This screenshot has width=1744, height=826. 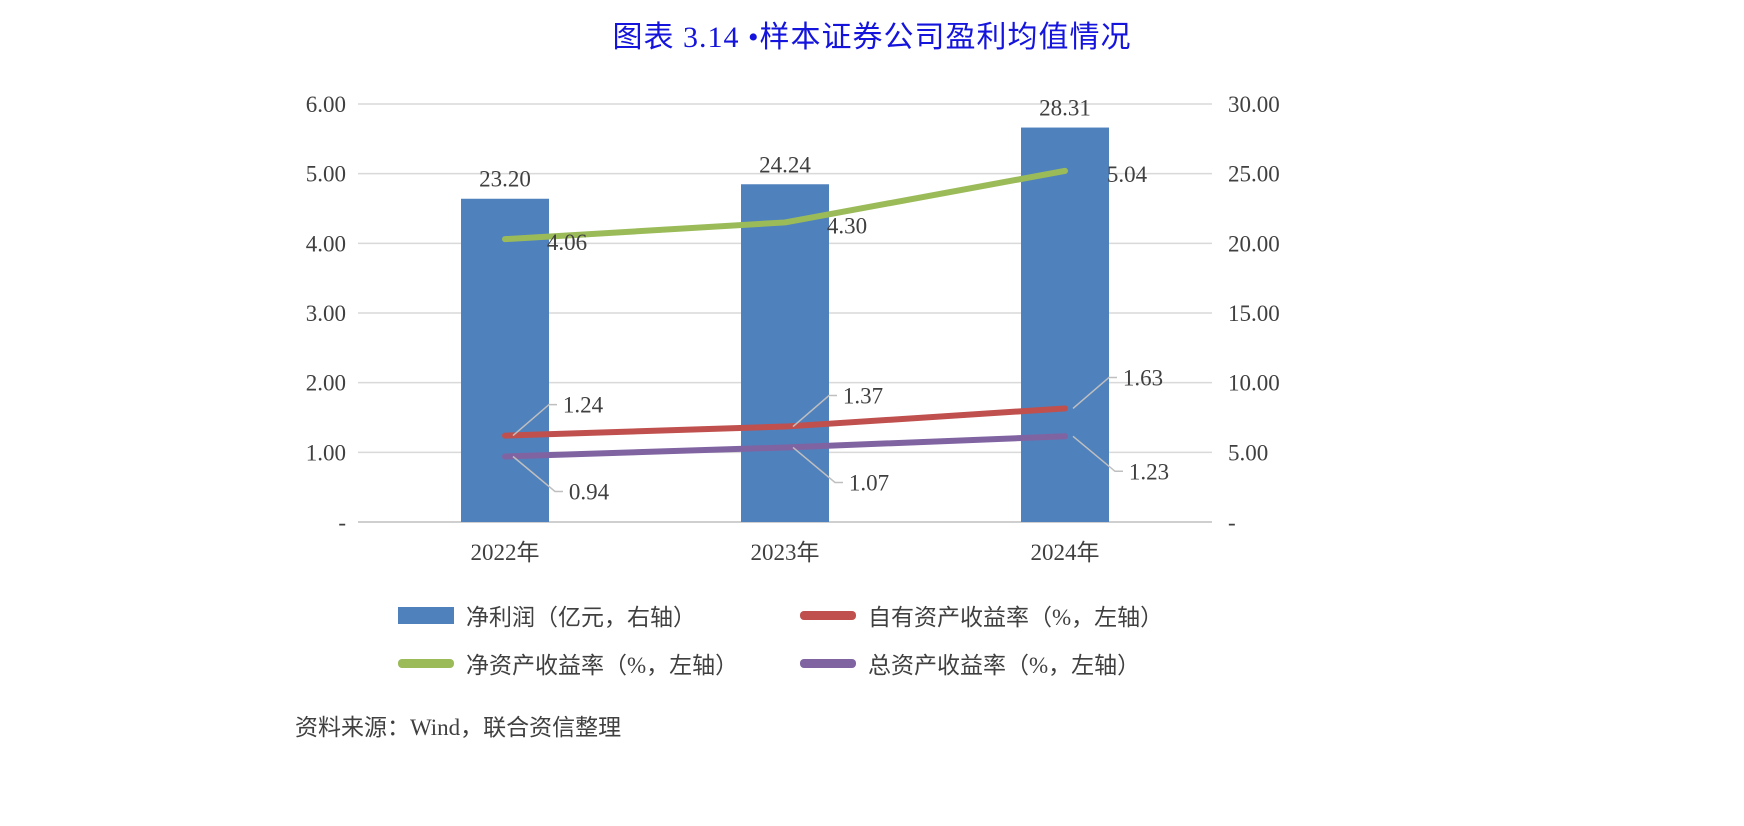 What do you see at coordinates (1065, 324) in the screenshot?
I see `bar-2024年` at bounding box center [1065, 324].